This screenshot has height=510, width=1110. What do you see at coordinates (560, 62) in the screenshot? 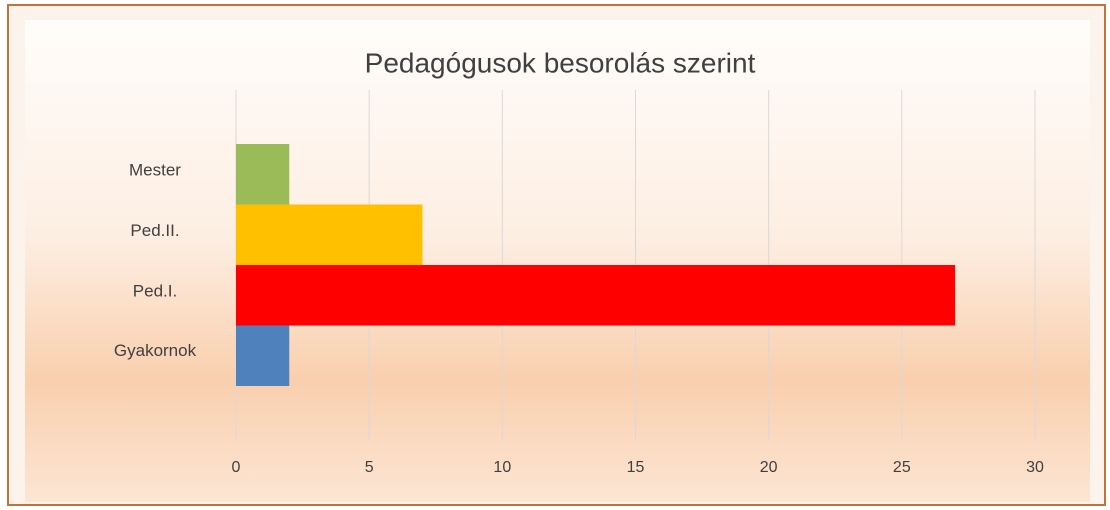
I see `chart-title: Pedagógusok besorolás szerint` at bounding box center [560, 62].